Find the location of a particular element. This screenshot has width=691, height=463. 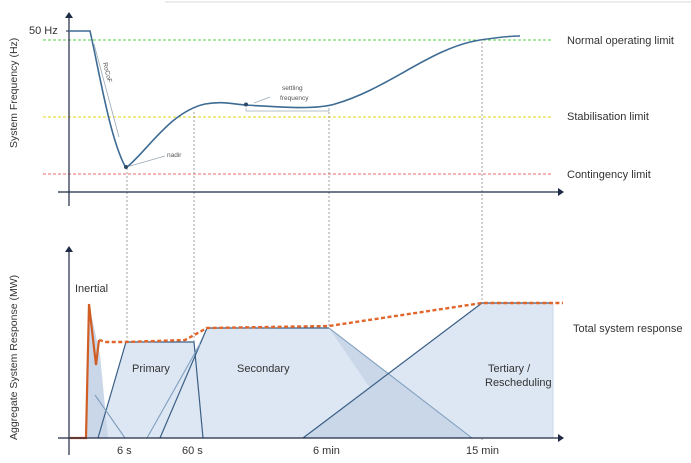

settling-marker is located at coordinates (246, 104).